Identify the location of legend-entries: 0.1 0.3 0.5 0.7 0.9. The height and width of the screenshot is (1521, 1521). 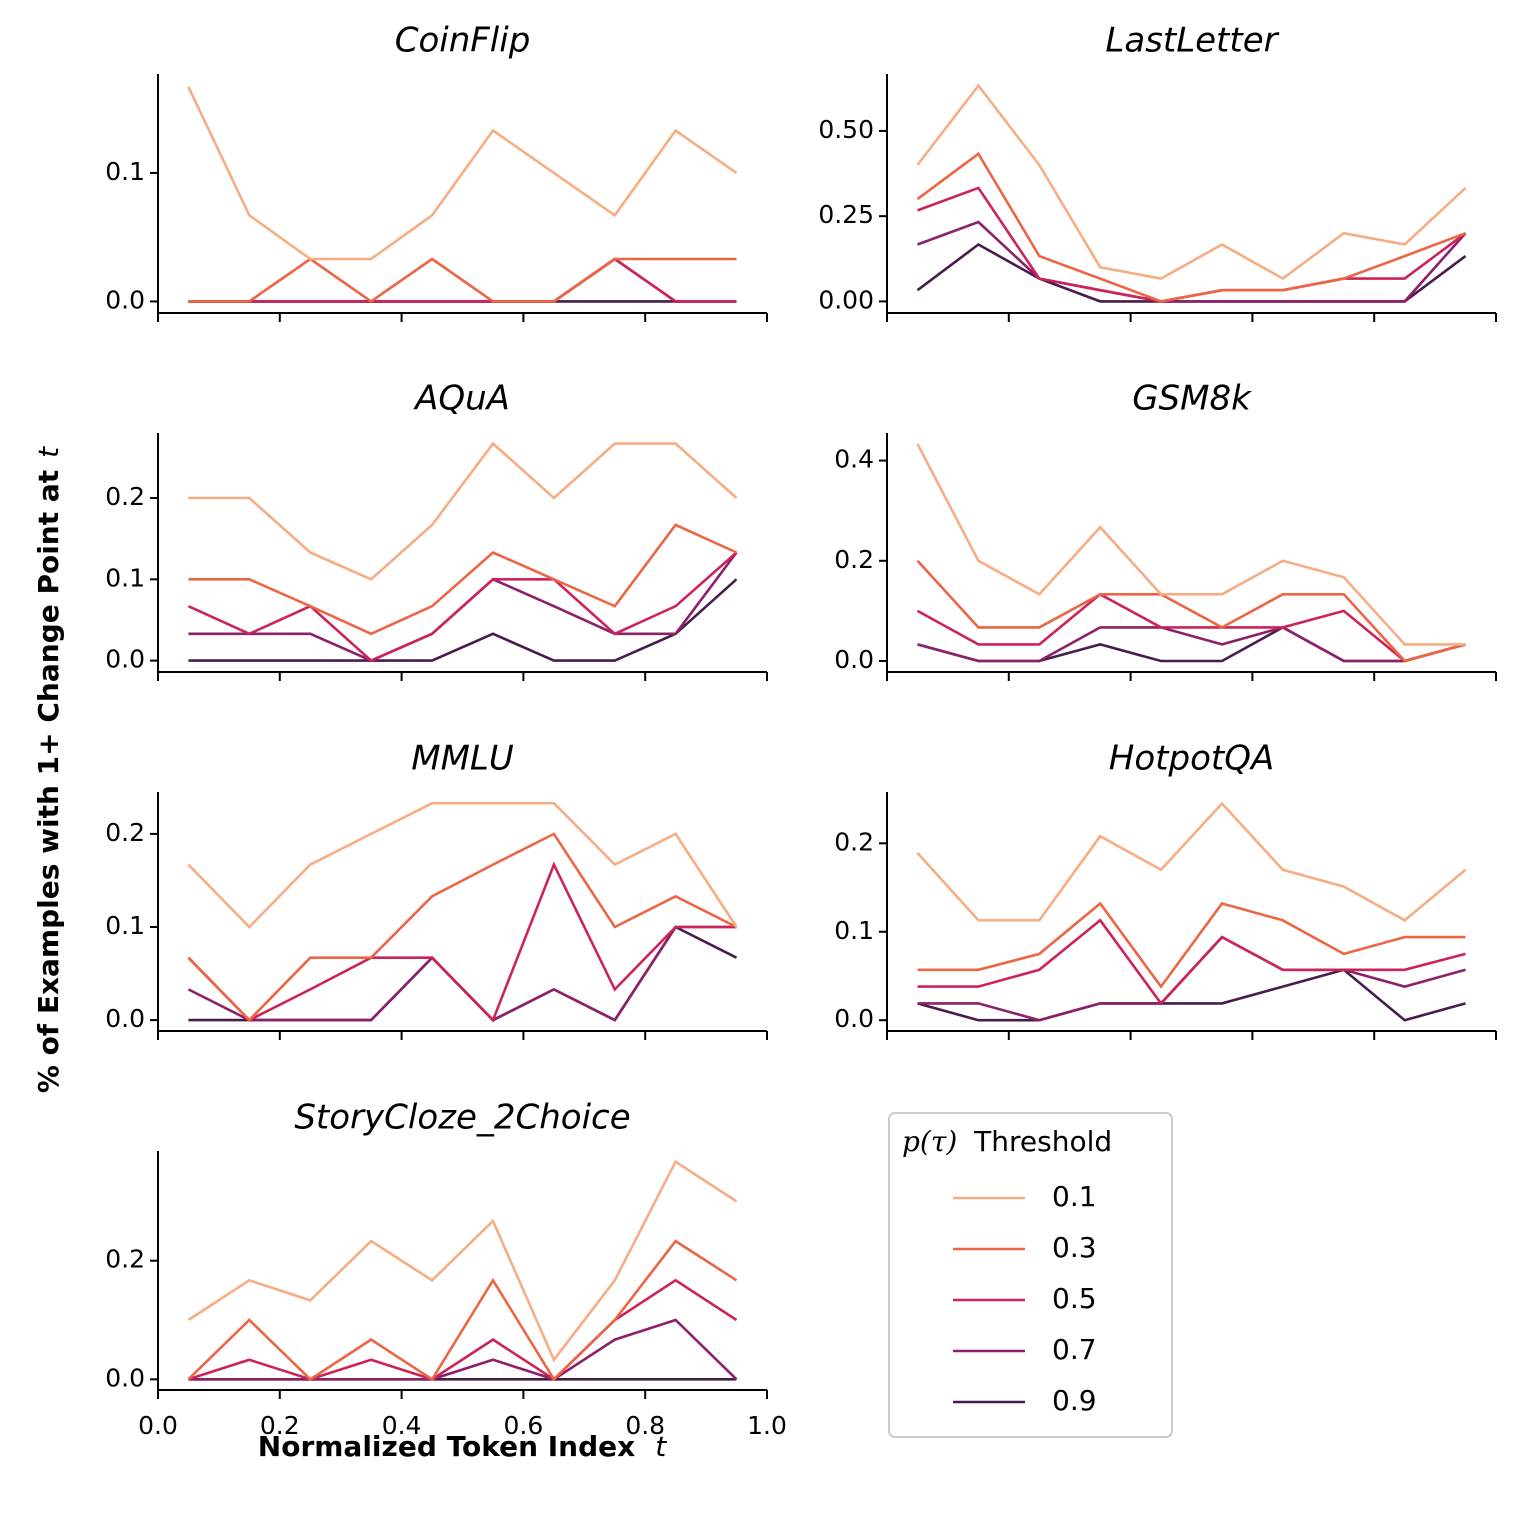
(1025, 1298).